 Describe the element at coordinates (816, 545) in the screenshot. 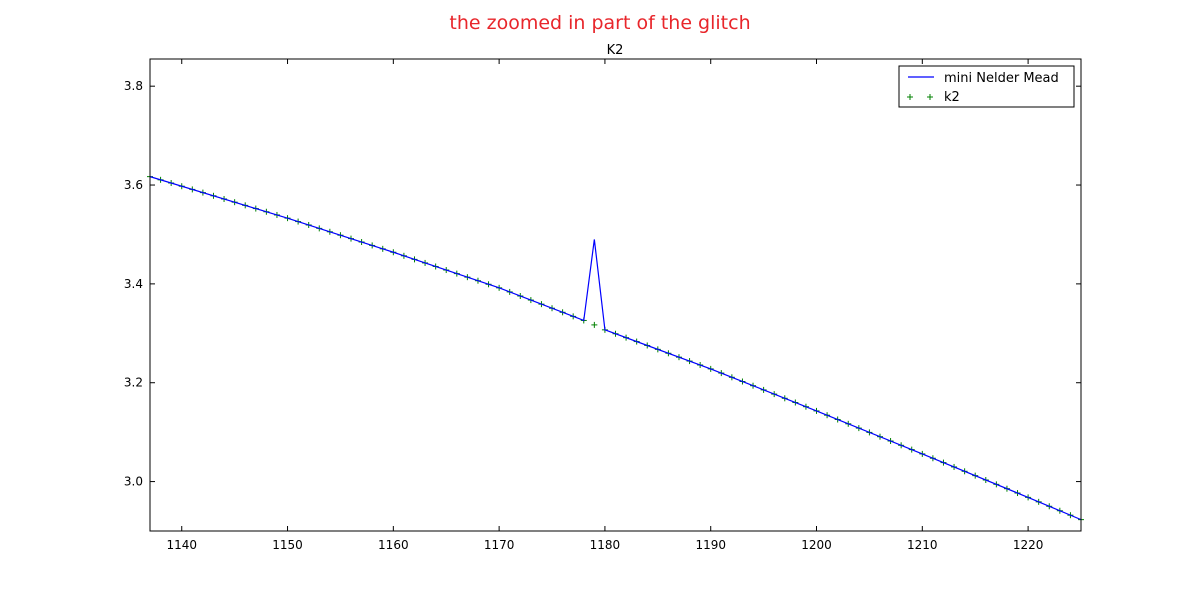

I see `x-tick-label: 1200` at that location.